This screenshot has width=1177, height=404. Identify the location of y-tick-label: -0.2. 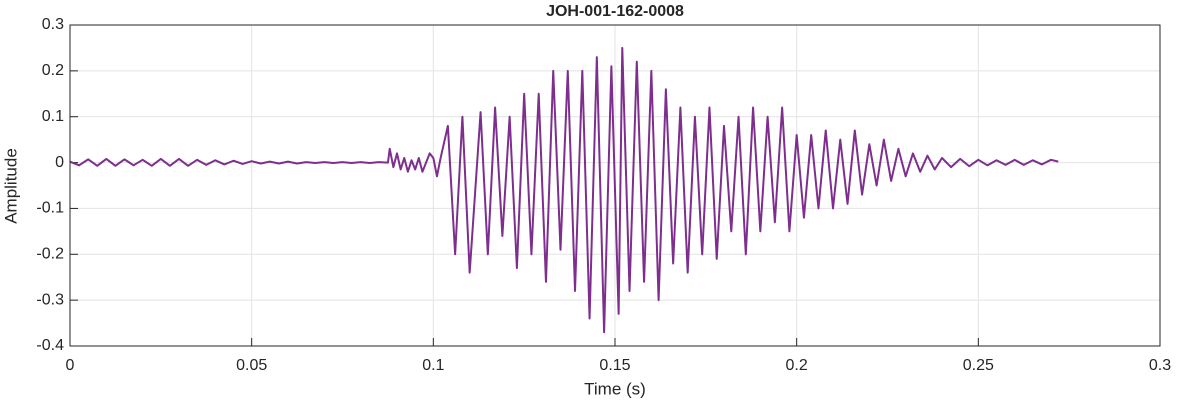
(50, 254).